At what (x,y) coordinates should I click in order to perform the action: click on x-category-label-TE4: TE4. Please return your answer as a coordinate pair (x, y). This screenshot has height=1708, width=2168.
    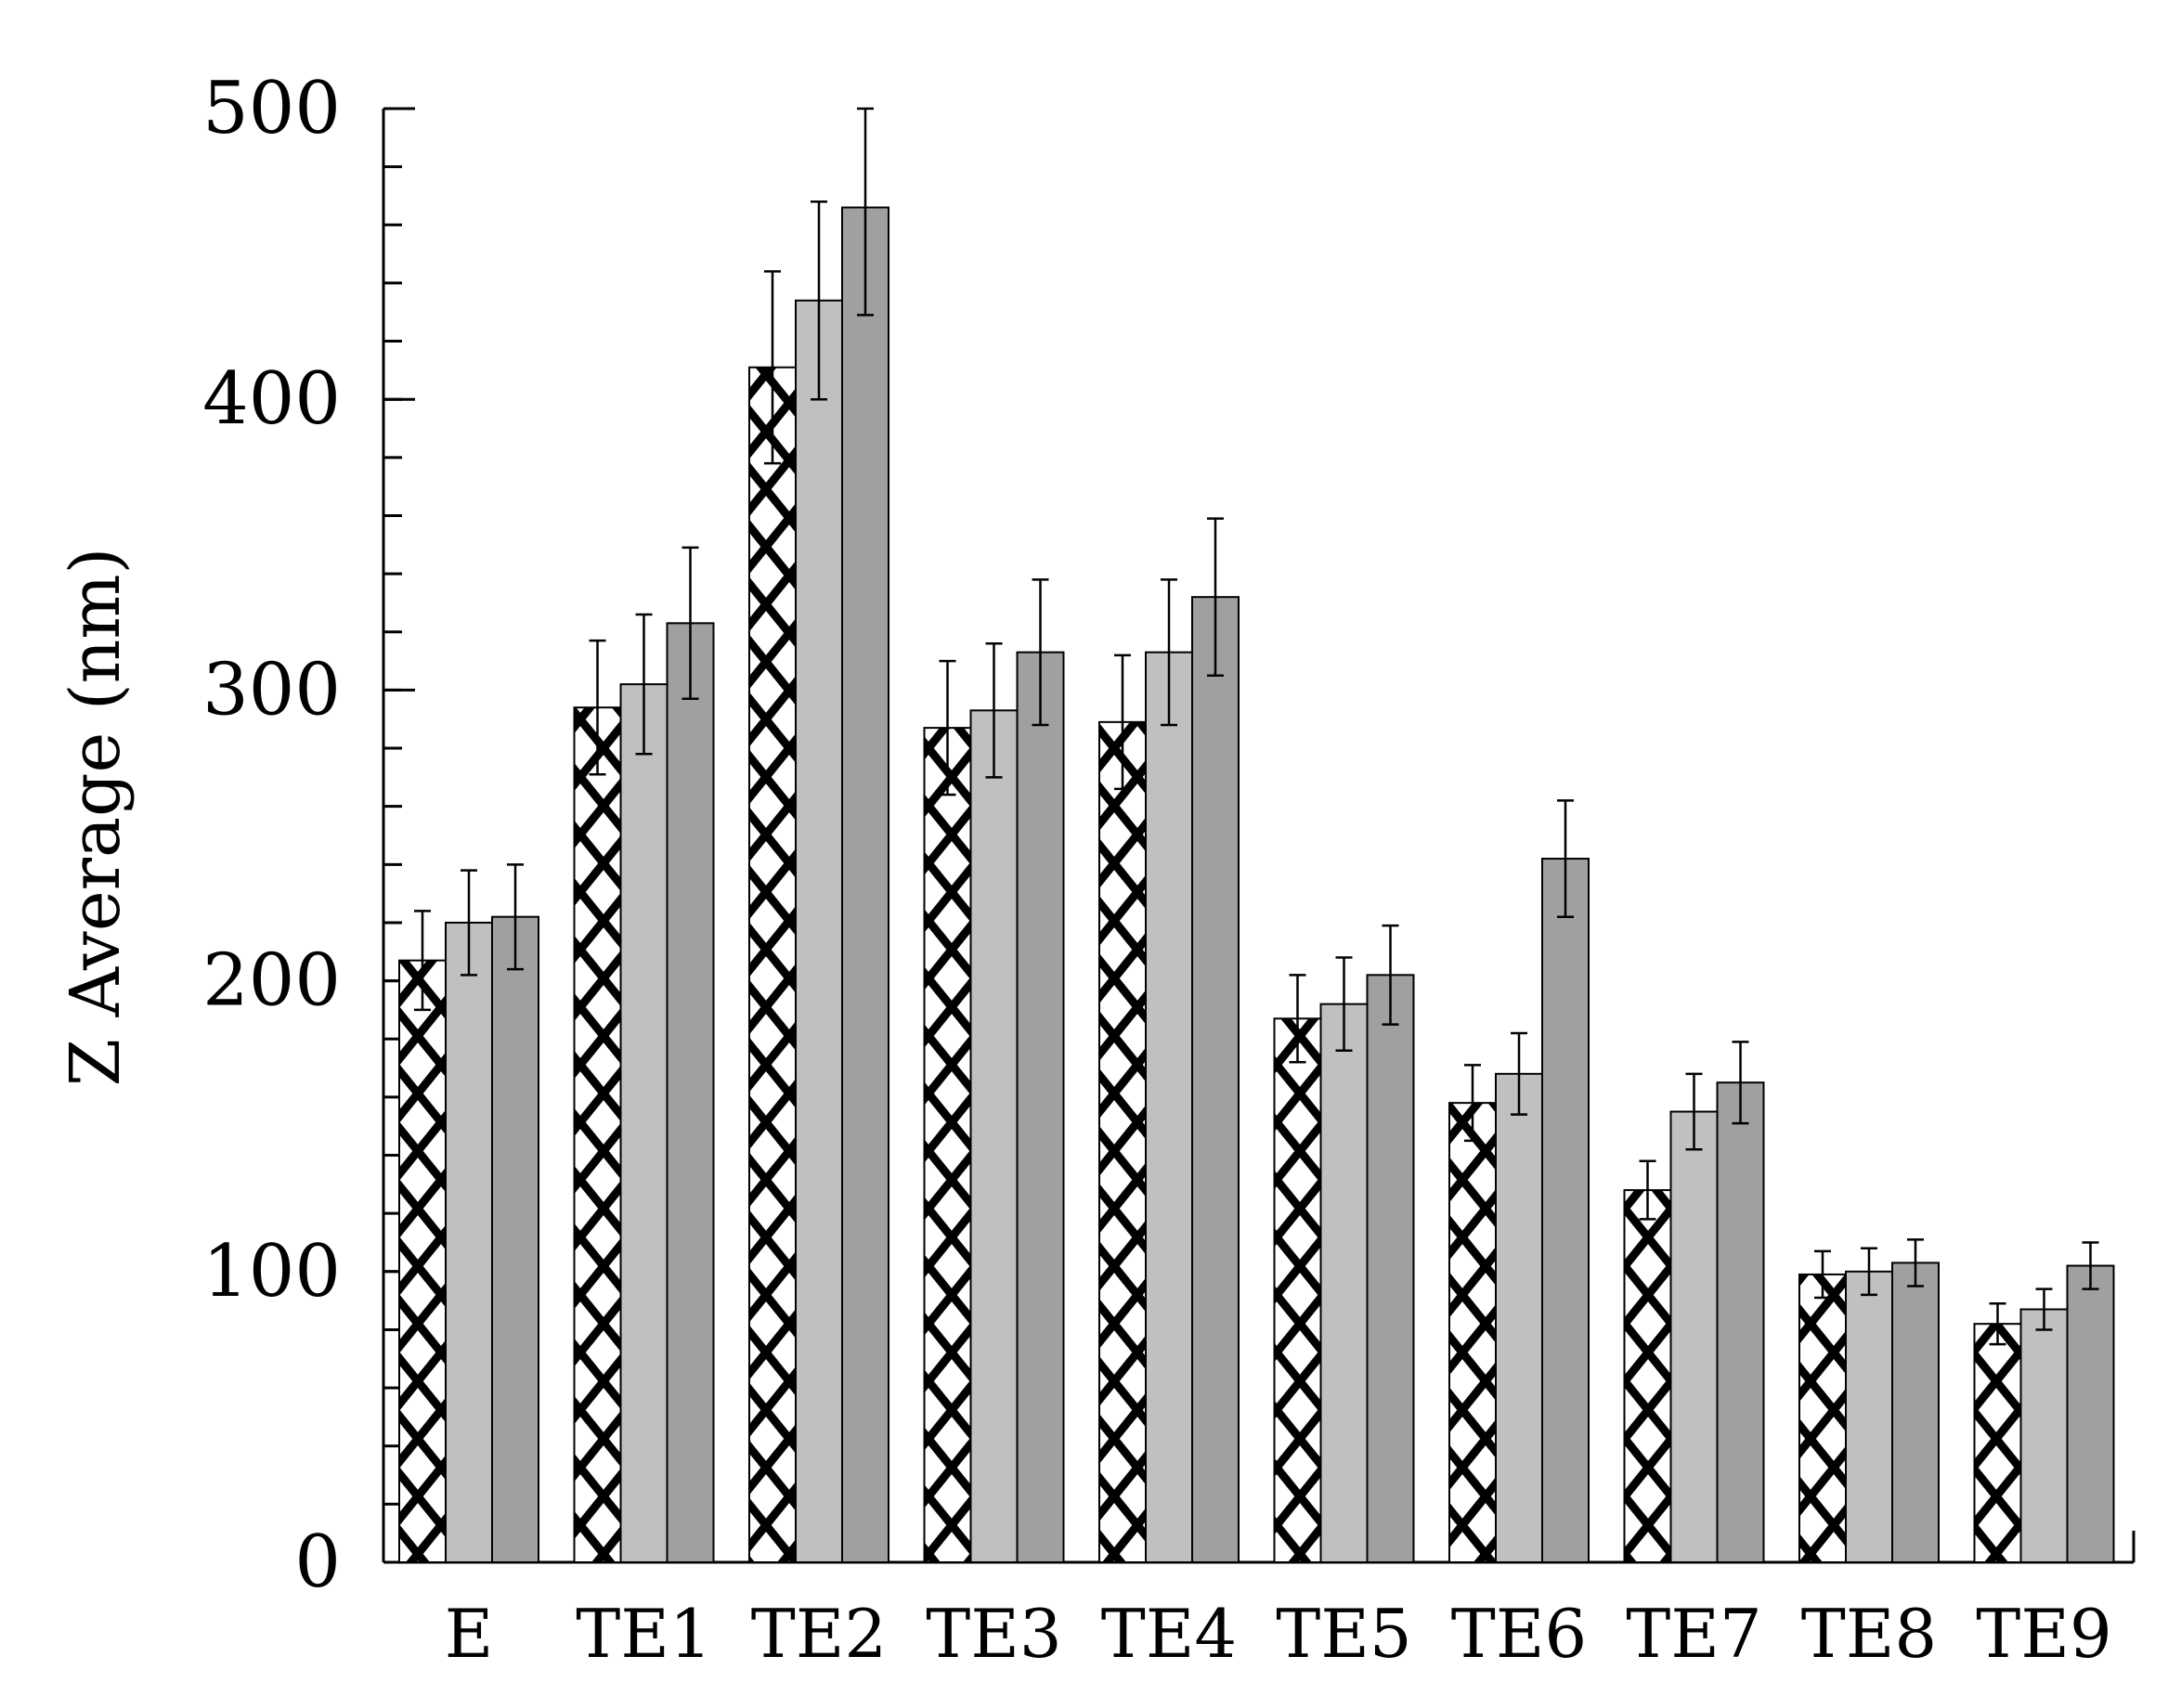
    Looking at the image, I should click on (1169, 1634).